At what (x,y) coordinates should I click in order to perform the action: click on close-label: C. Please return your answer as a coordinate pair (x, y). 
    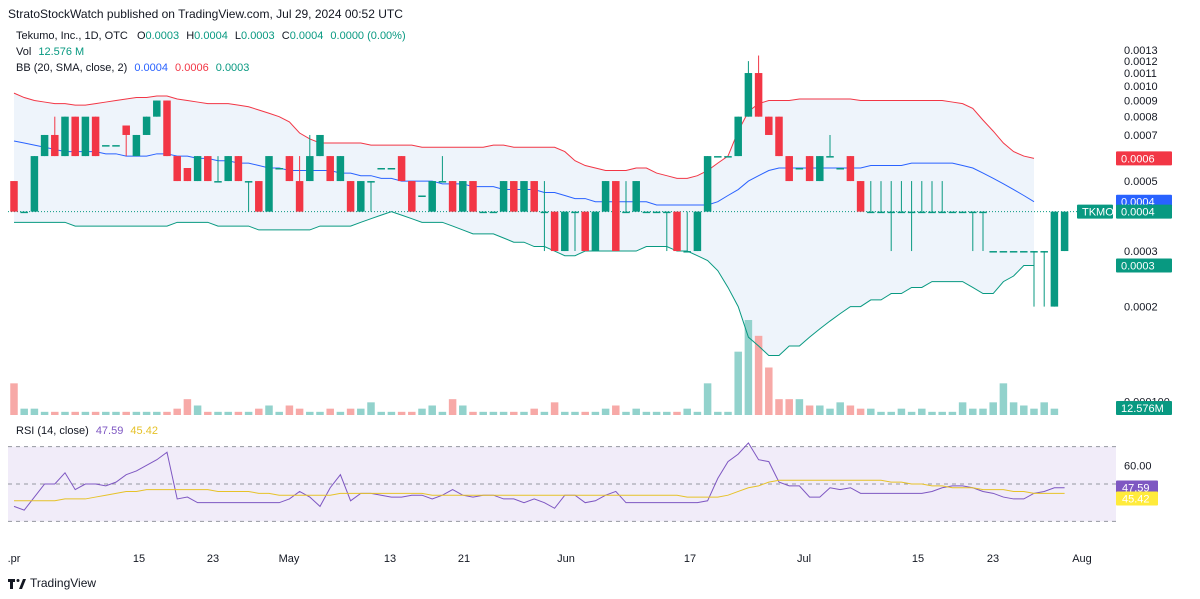
    Looking at the image, I should click on (285, 36).